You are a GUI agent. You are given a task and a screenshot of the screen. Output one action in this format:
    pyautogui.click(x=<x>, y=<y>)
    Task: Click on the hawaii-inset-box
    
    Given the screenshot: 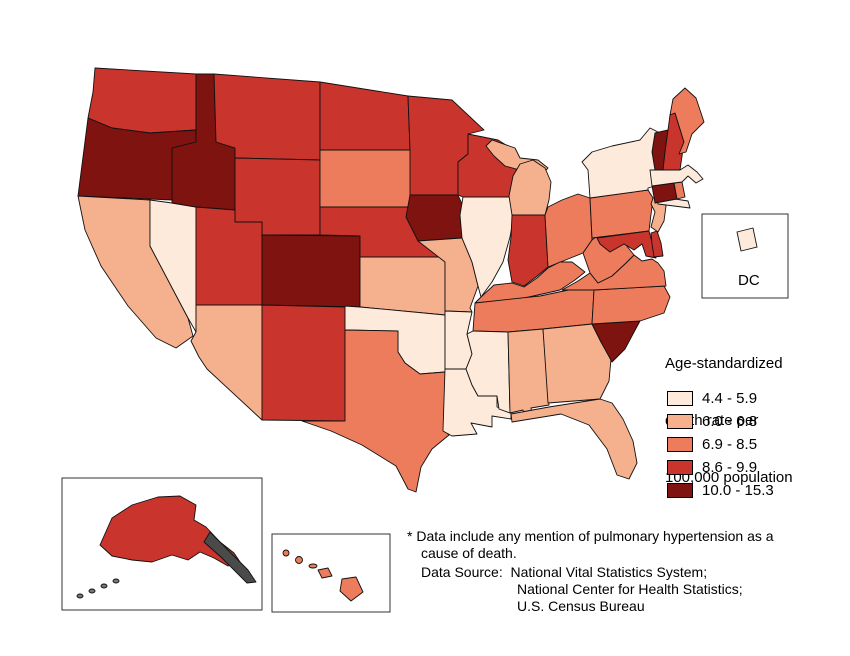 What is the action you would take?
    pyautogui.click(x=331, y=573)
    